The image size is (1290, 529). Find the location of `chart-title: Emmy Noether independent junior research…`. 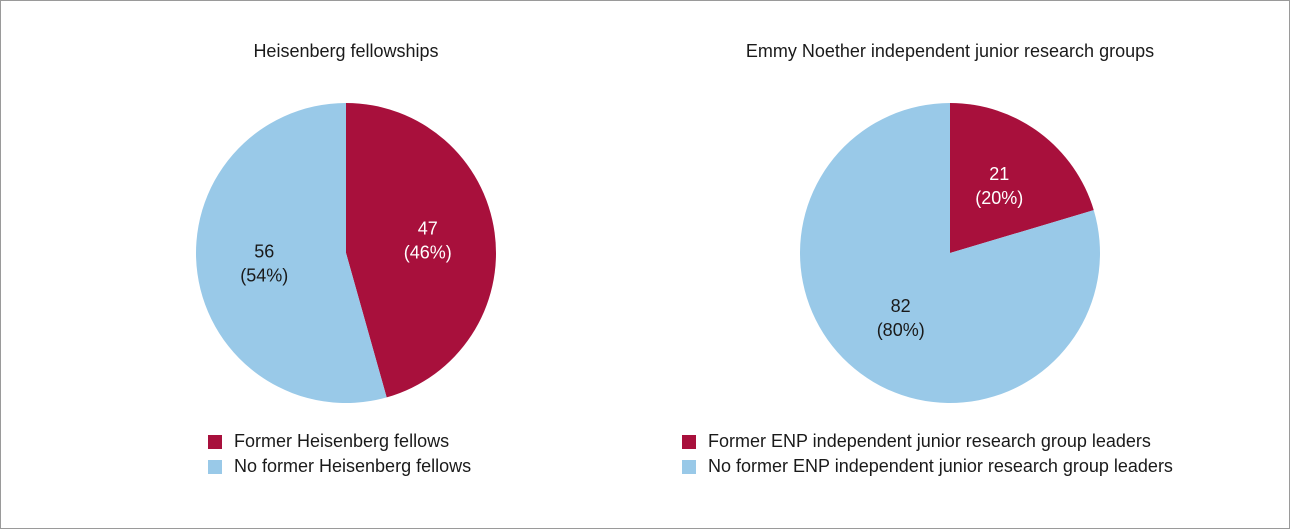

chart-title: Emmy Noether independent junior research… is located at coordinates (950, 51).